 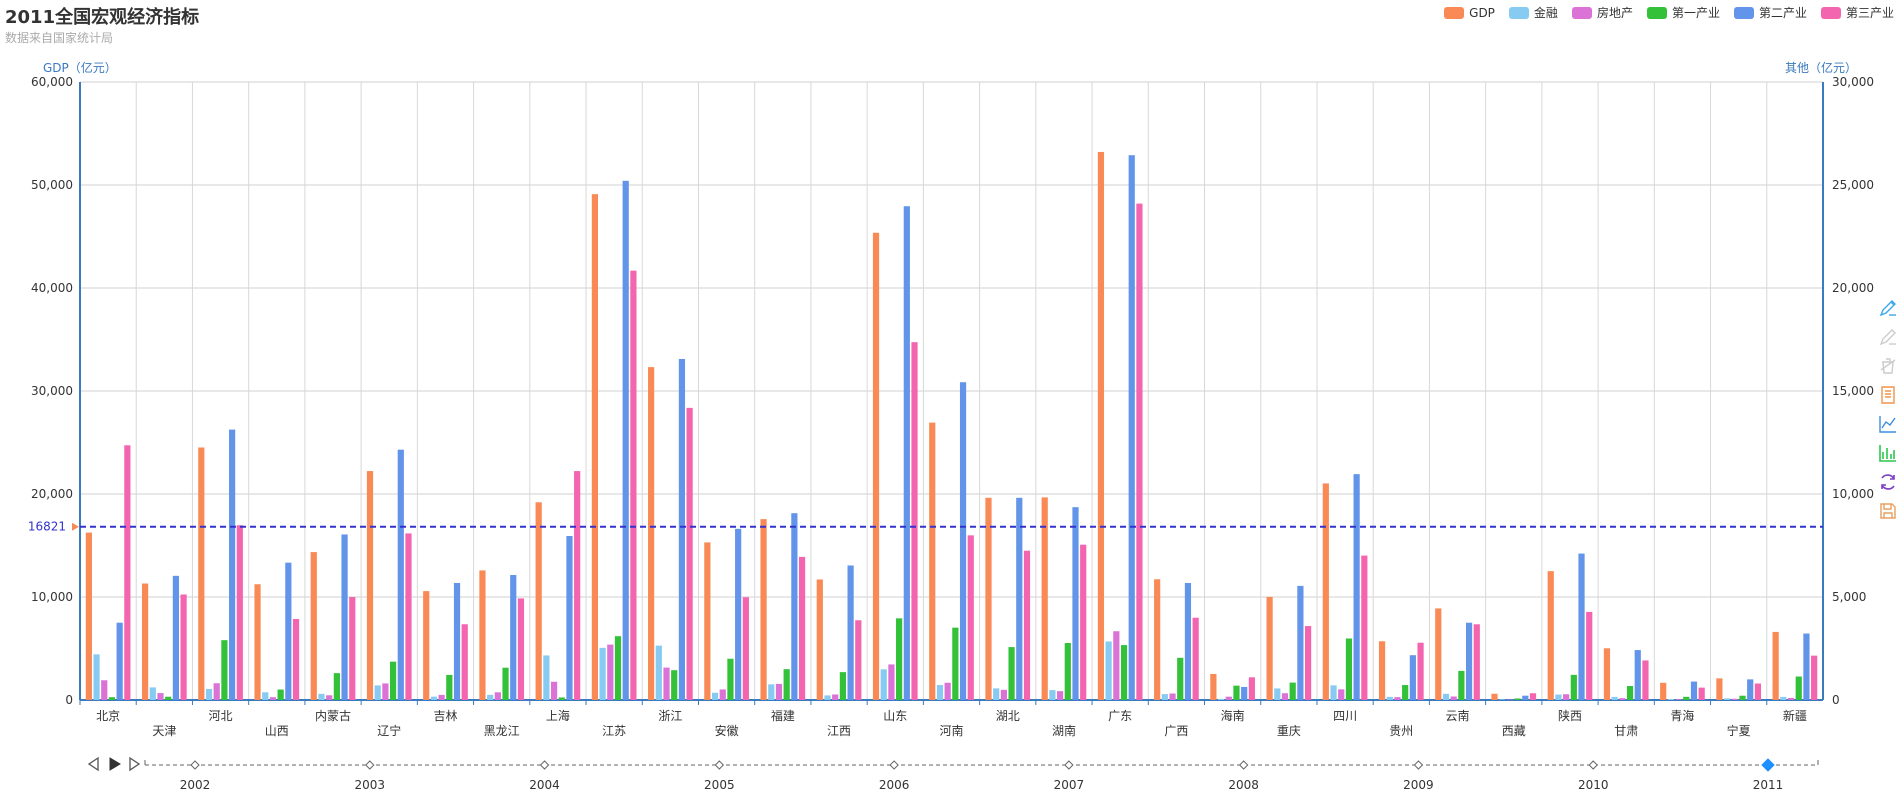 I want to click on legend-item-real-estate: 房地产, so click(x=1602, y=12).